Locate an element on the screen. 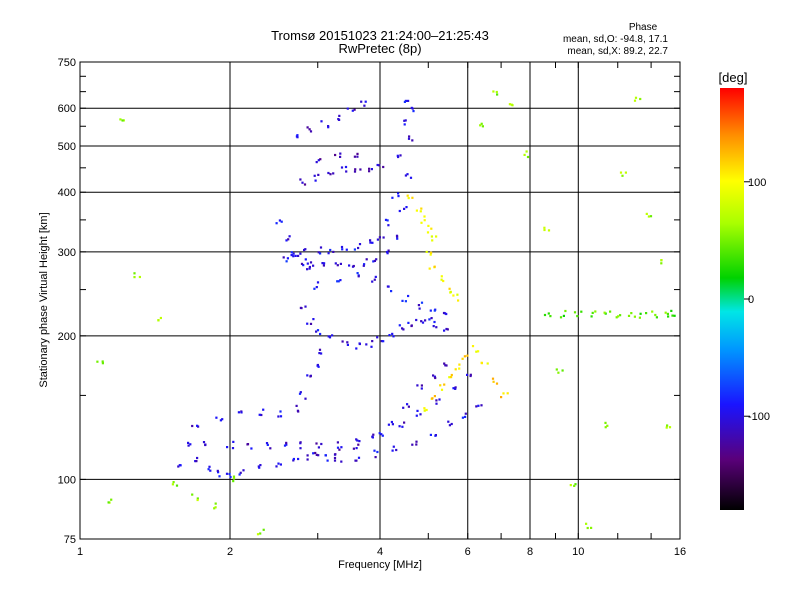 The width and height of the screenshot is (800, 600). x-tick-label: 2 is located at coordinates (230, 552).